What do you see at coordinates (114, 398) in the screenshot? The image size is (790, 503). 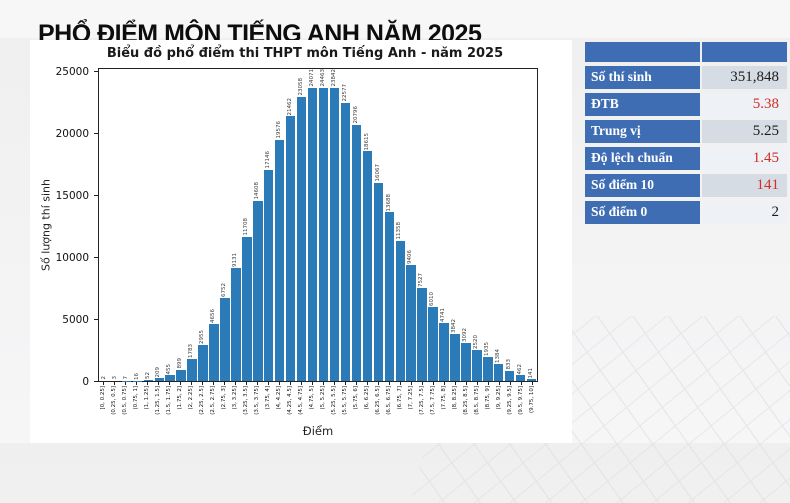 I see `x-tick-cell: (0.25, 0.5]` at bounding box center [114, 398].